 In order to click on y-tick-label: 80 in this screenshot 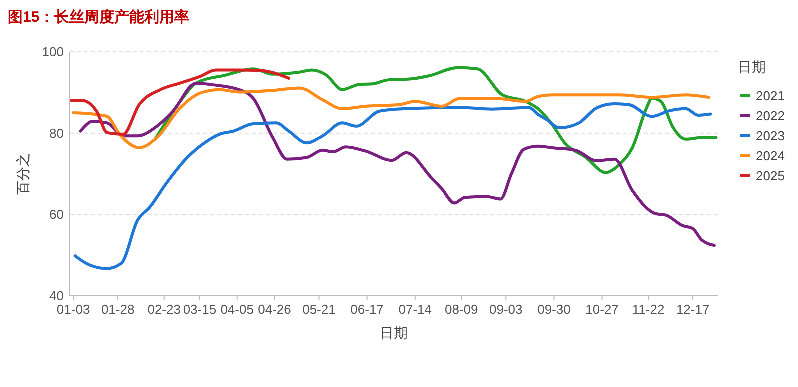, I will do `click(57, 133)`.